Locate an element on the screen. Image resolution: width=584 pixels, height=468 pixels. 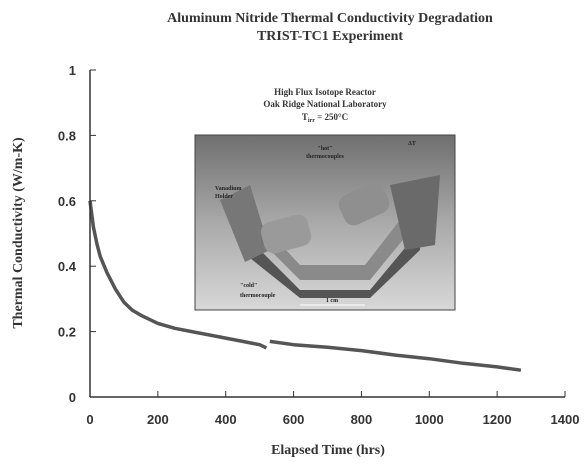
y-tick-label: 0.2 is located at coordinates (67, 332).